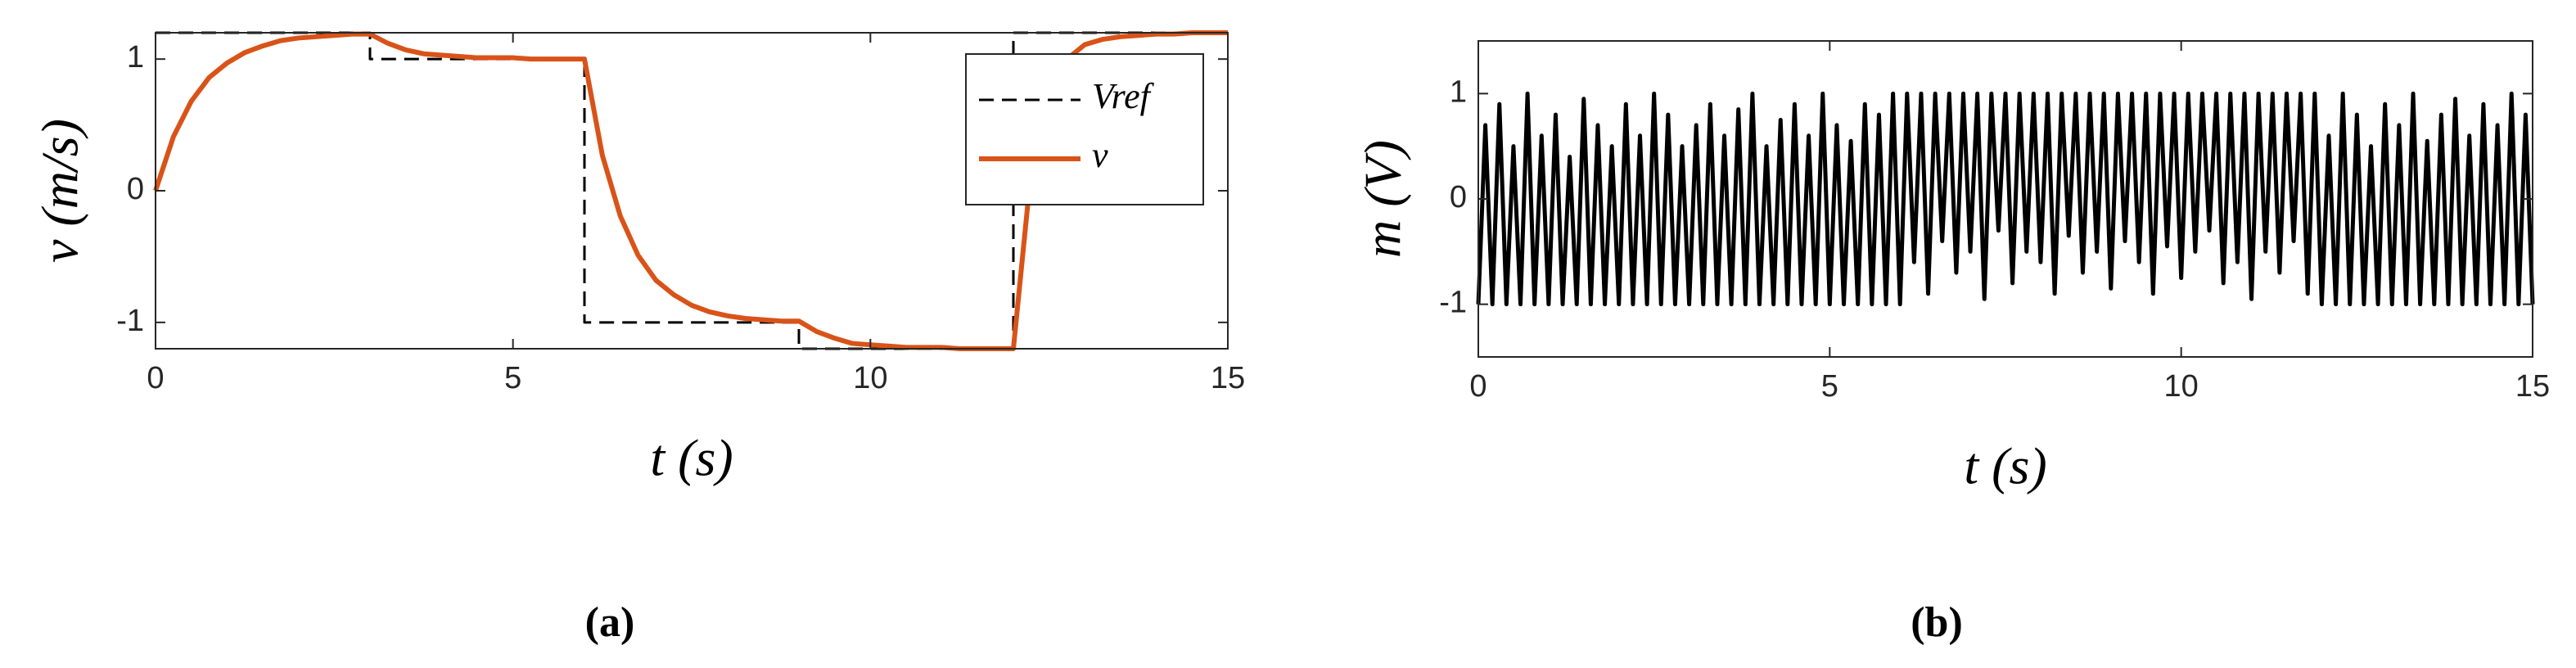  What do you see at coordinates (1383, 199) in the screenshot?
I see `y-axis-label: m (V)` at bounding box center [1383, 199].